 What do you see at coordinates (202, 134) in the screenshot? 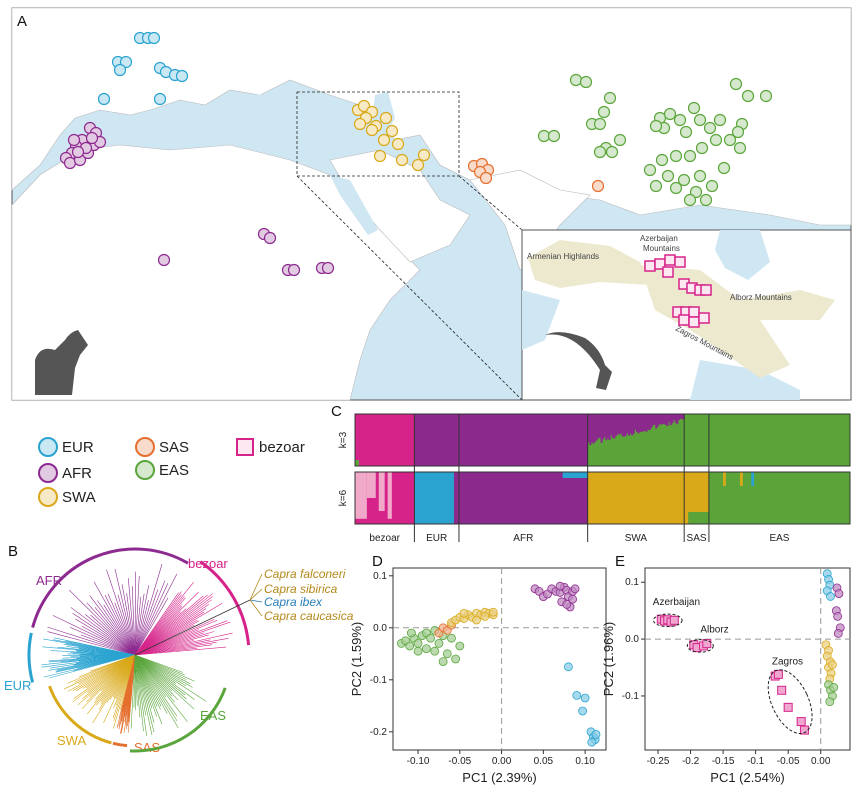
I see `sea-mediterranean` at bounding box center [202, 134].